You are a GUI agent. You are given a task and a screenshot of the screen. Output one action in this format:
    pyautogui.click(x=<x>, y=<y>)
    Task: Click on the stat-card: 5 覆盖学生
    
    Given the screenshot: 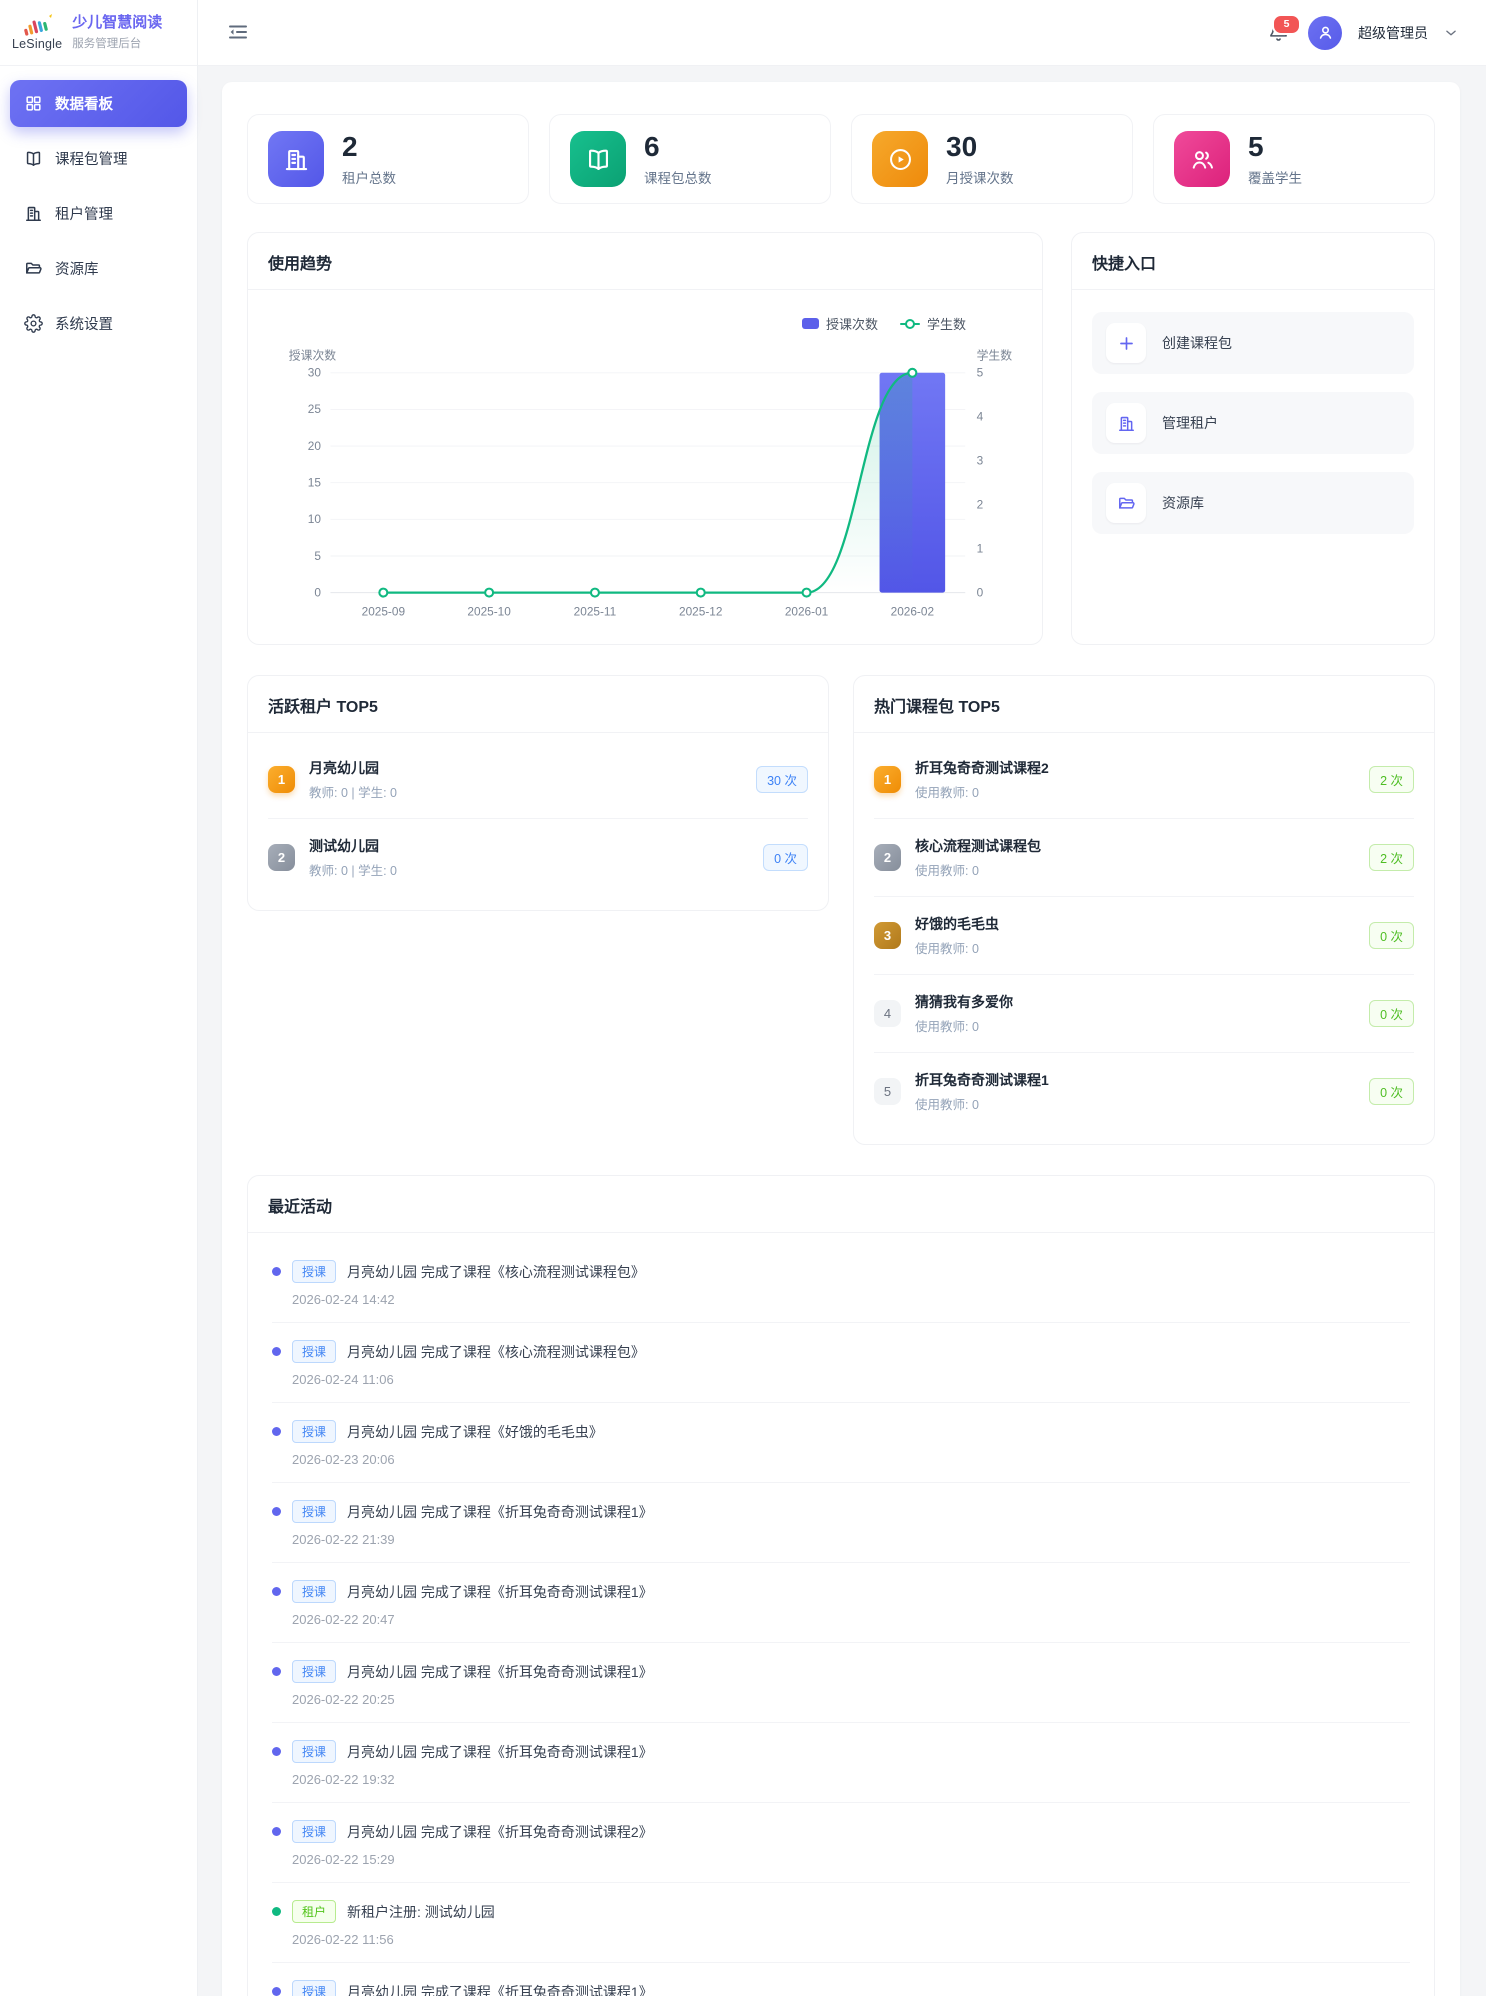 What is the action you would take?
    pyautogui.click(x=1294, y=159)
    